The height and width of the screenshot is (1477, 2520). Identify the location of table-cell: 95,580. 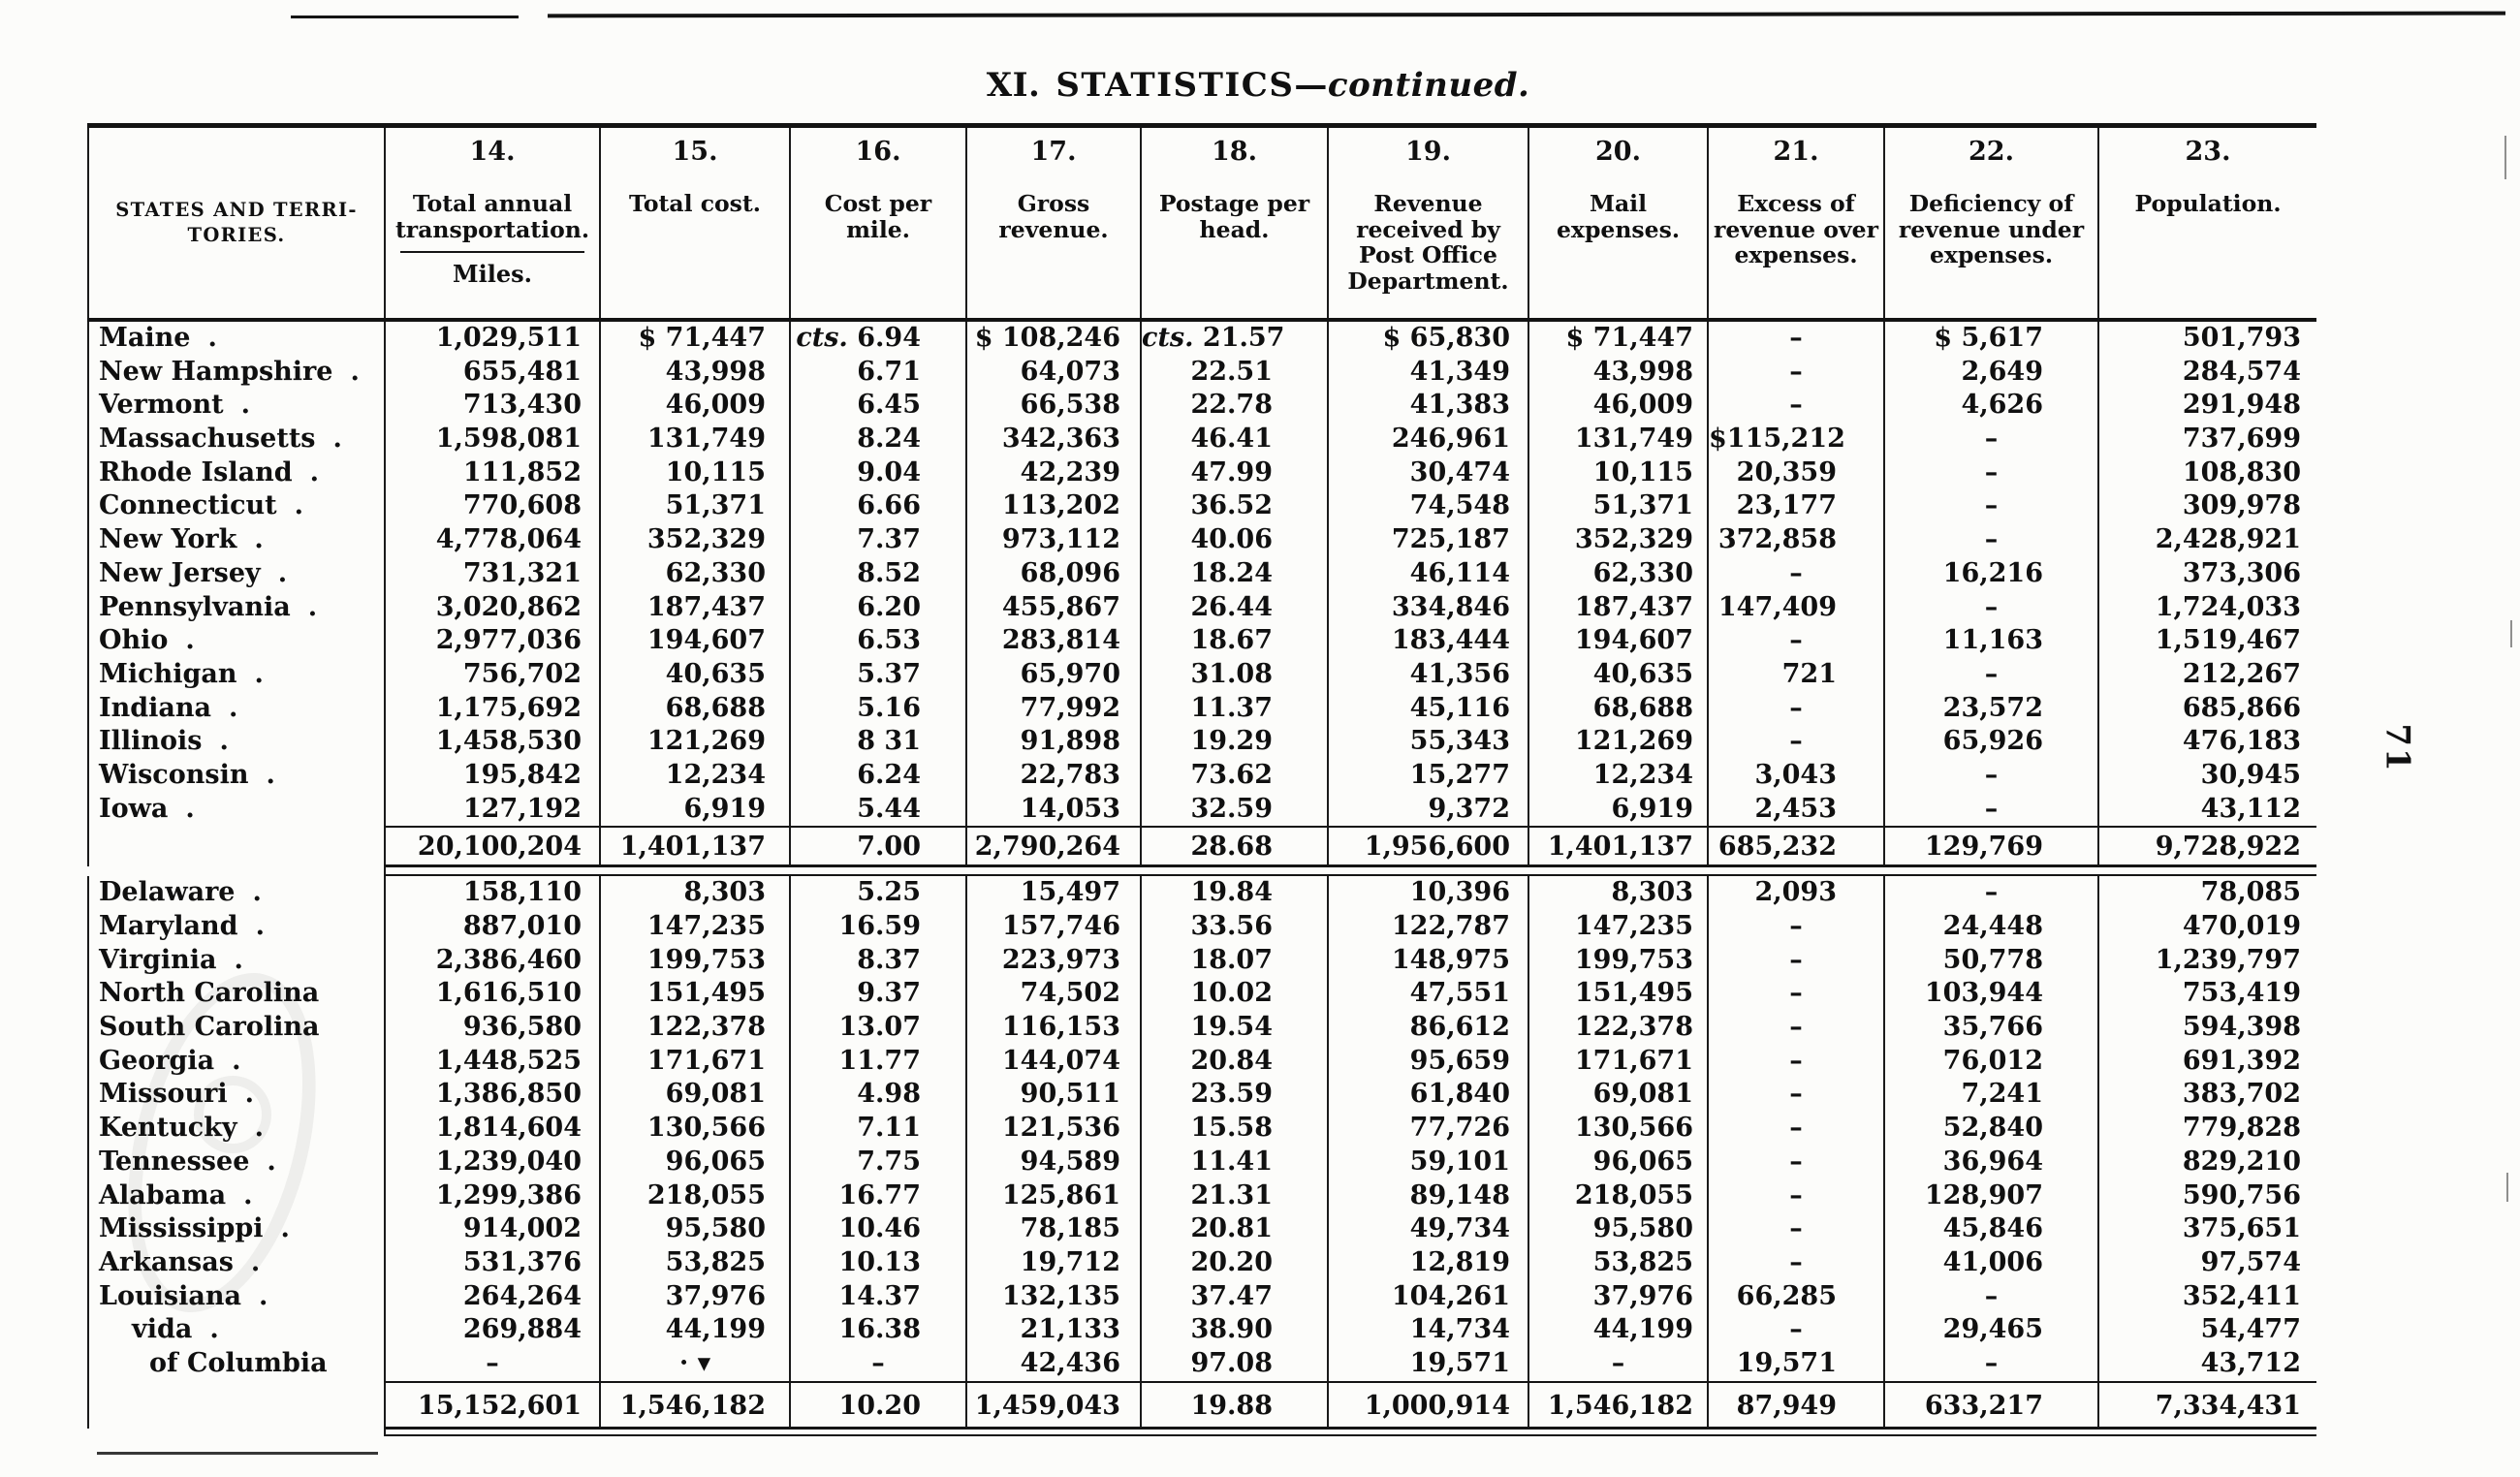
(694, 1229).